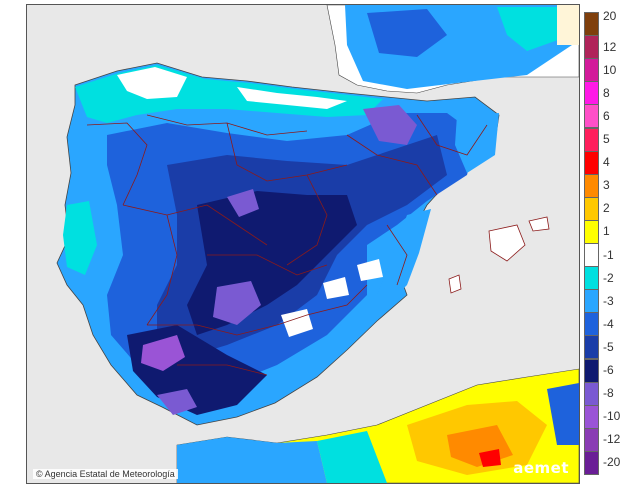  Describe the element at coordinates (608, 346) in the screenshot. I see `legend-label: -5` at that location.